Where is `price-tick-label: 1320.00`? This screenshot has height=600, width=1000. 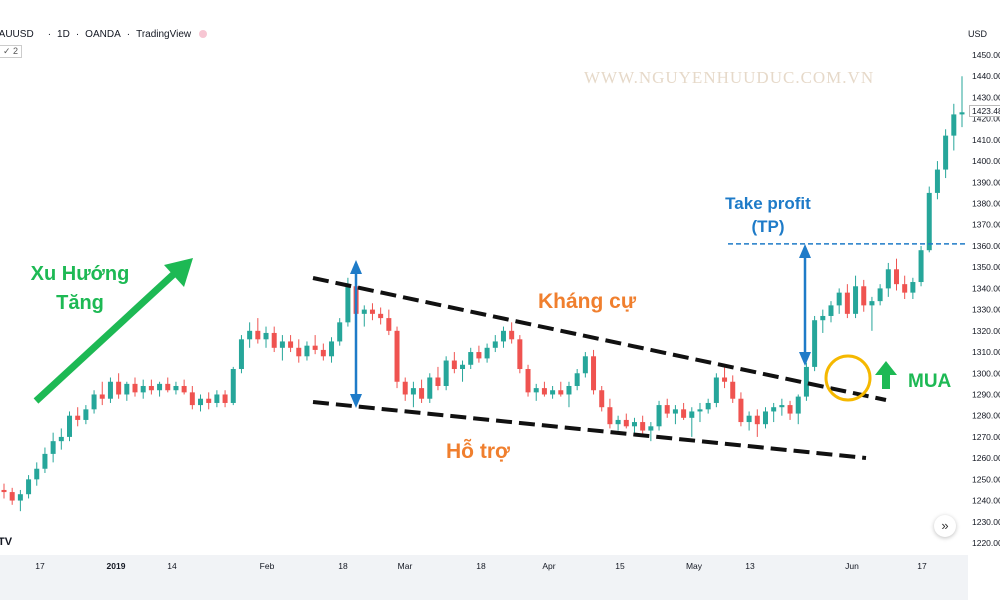
price-tick-label: 1320.00 is located at coordinates (986, 331).